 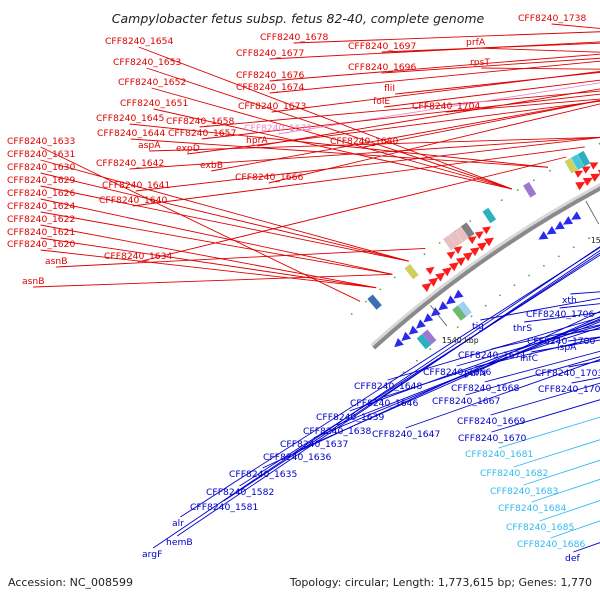 What do you see at coordinates (269, 177) in the screenshot?
I see `upper-label-31: CFF8240_1666` at bounding box center [269, 177].